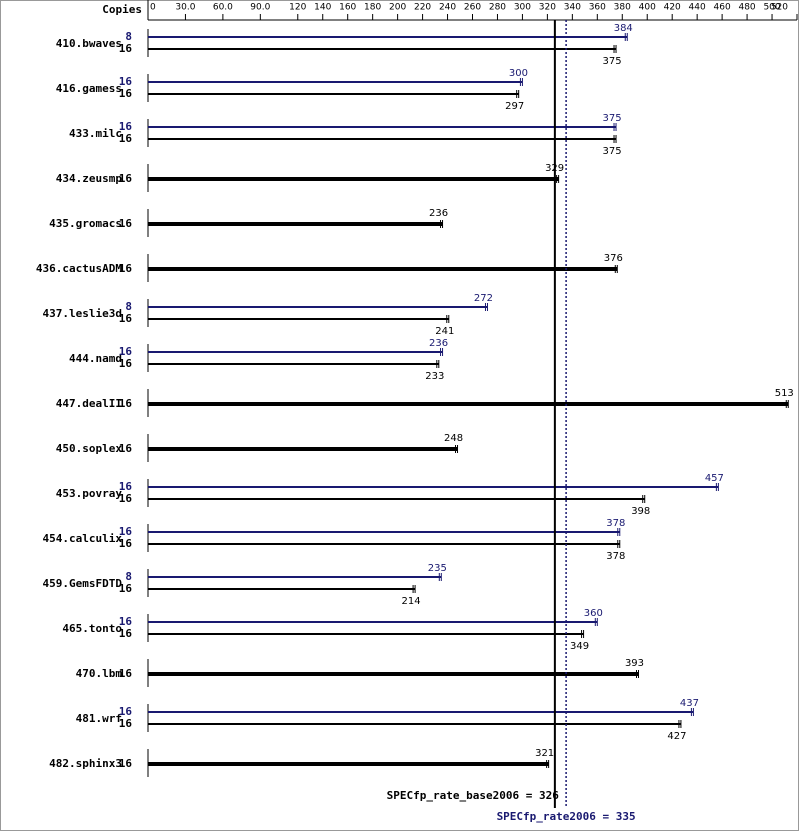 The height and width of the screenshot is (831, 799). I want to click on value-label: 457, so click(714, 478).